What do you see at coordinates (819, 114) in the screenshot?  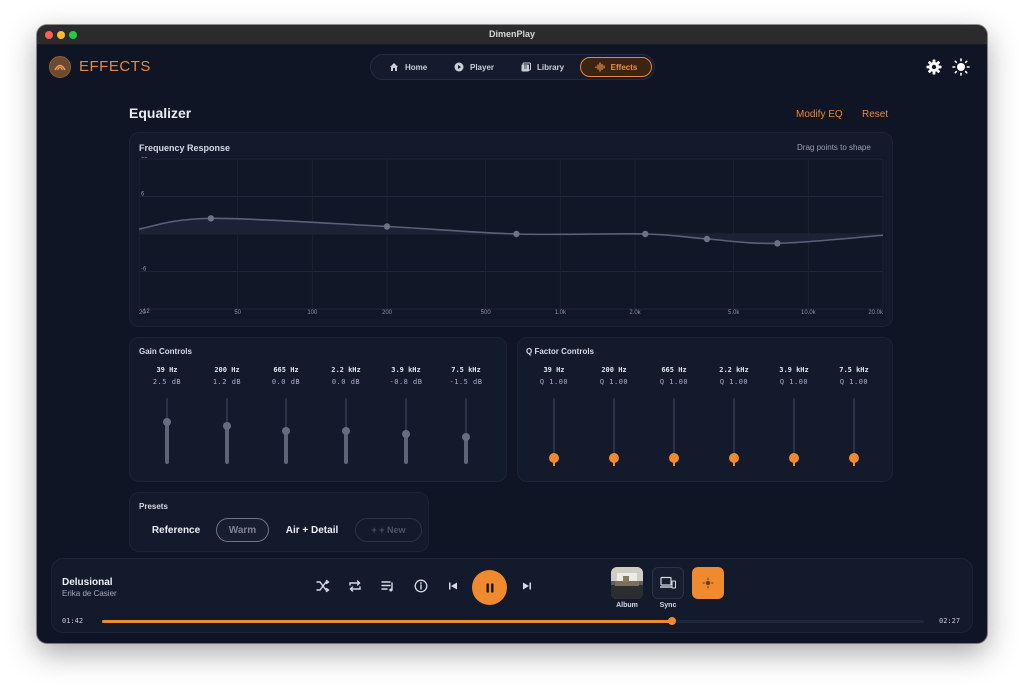 I see `modify-eq-button: Modify EQ` at bounding box center [819, 114].